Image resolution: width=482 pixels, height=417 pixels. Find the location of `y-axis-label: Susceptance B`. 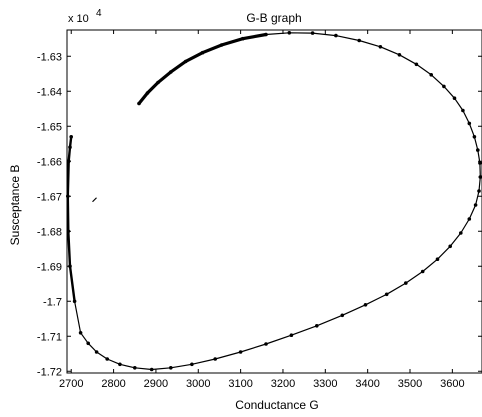

y-axis-label: Susceptance B is located at coordinates (15, 205).